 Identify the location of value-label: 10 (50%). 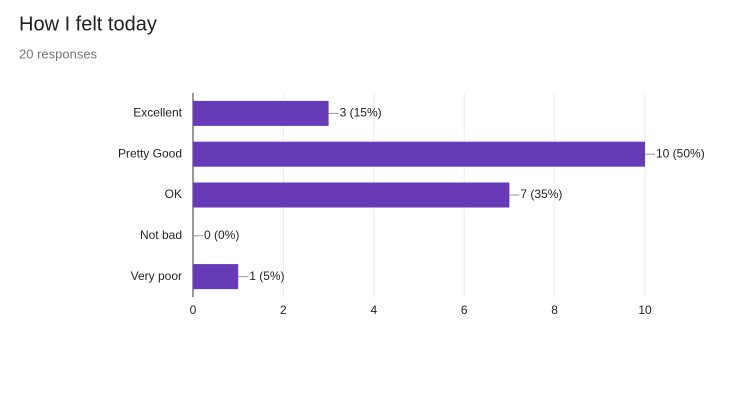
(680, 153).